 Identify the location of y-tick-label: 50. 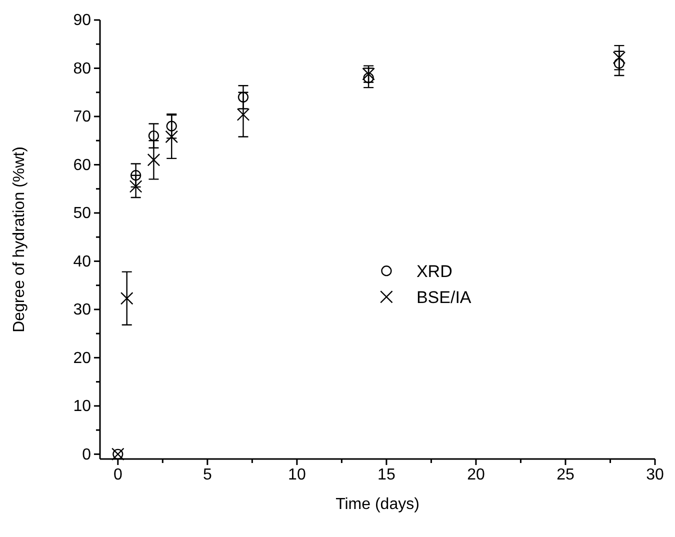
(82, 213).